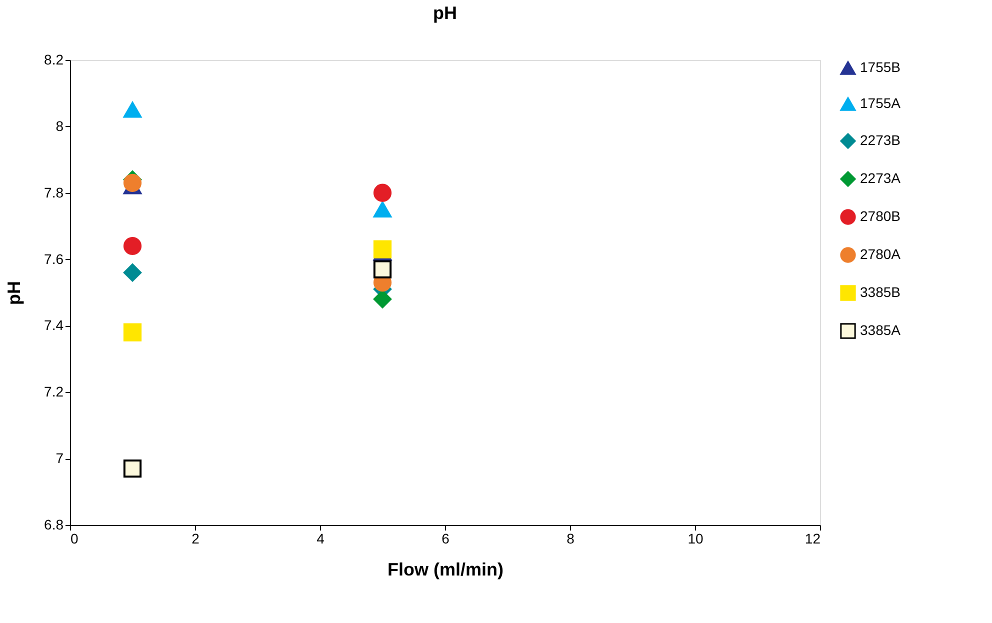 Image resolution: width=992 pixels, height=623 pixels. What do you see at coordinates (445, 13) in the screenshot?
I see `chart-title: pH` at bounding box center [445, 13].